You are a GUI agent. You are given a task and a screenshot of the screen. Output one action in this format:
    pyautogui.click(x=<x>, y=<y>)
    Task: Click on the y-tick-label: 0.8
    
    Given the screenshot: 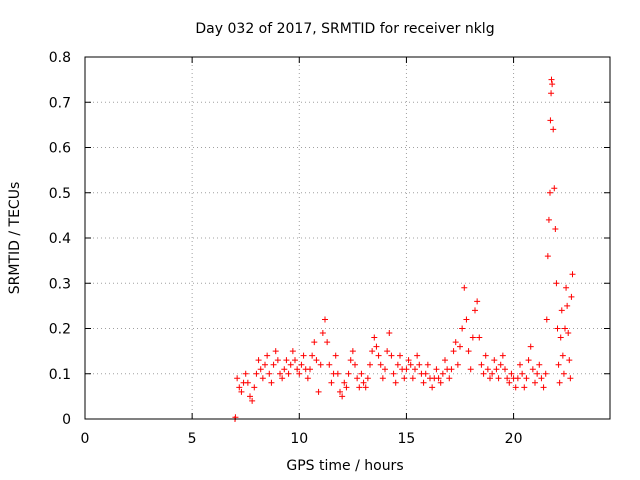 What is the action you would take?
    pyautogui.click(x=60, y=58)
    